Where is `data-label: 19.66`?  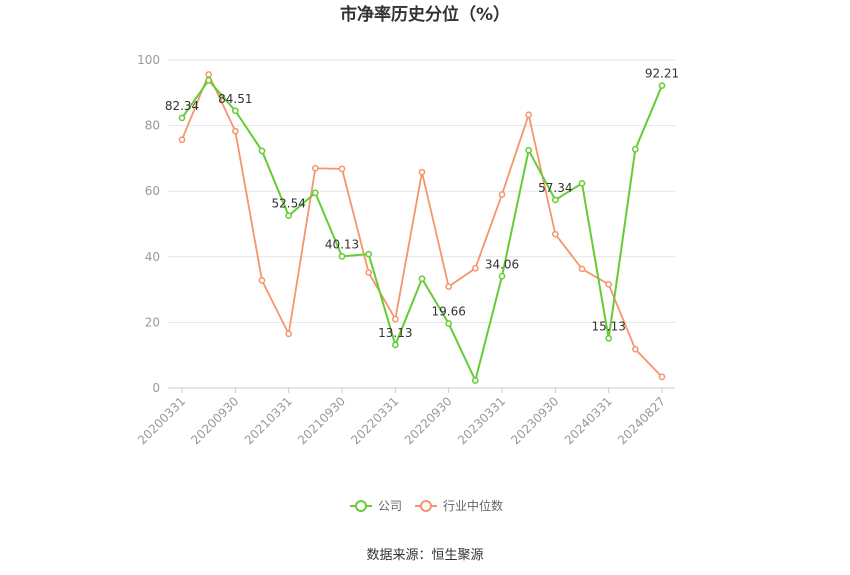
data-label: 19.66 is located at coordinates (448, 312).